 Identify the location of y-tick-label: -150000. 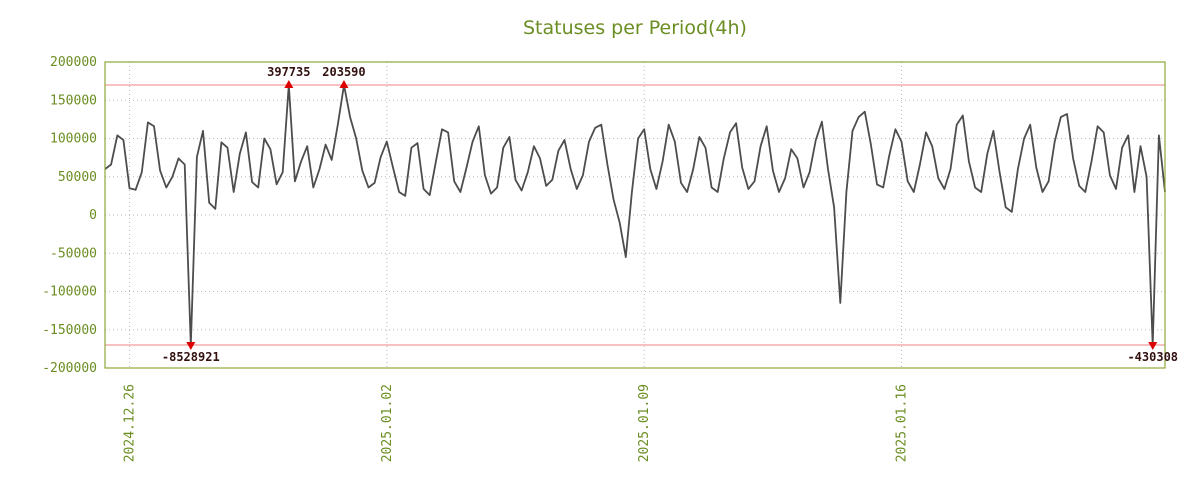
(69, 330).